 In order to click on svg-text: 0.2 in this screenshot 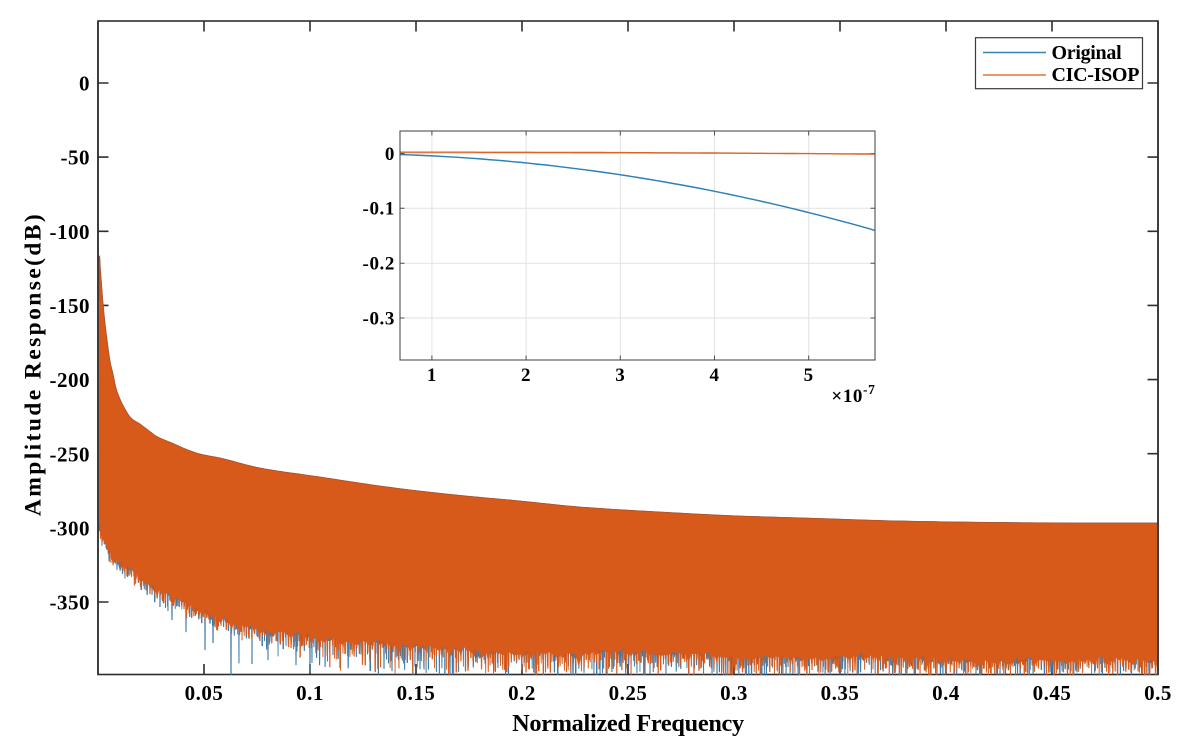, I will do `click(522, 693)`.